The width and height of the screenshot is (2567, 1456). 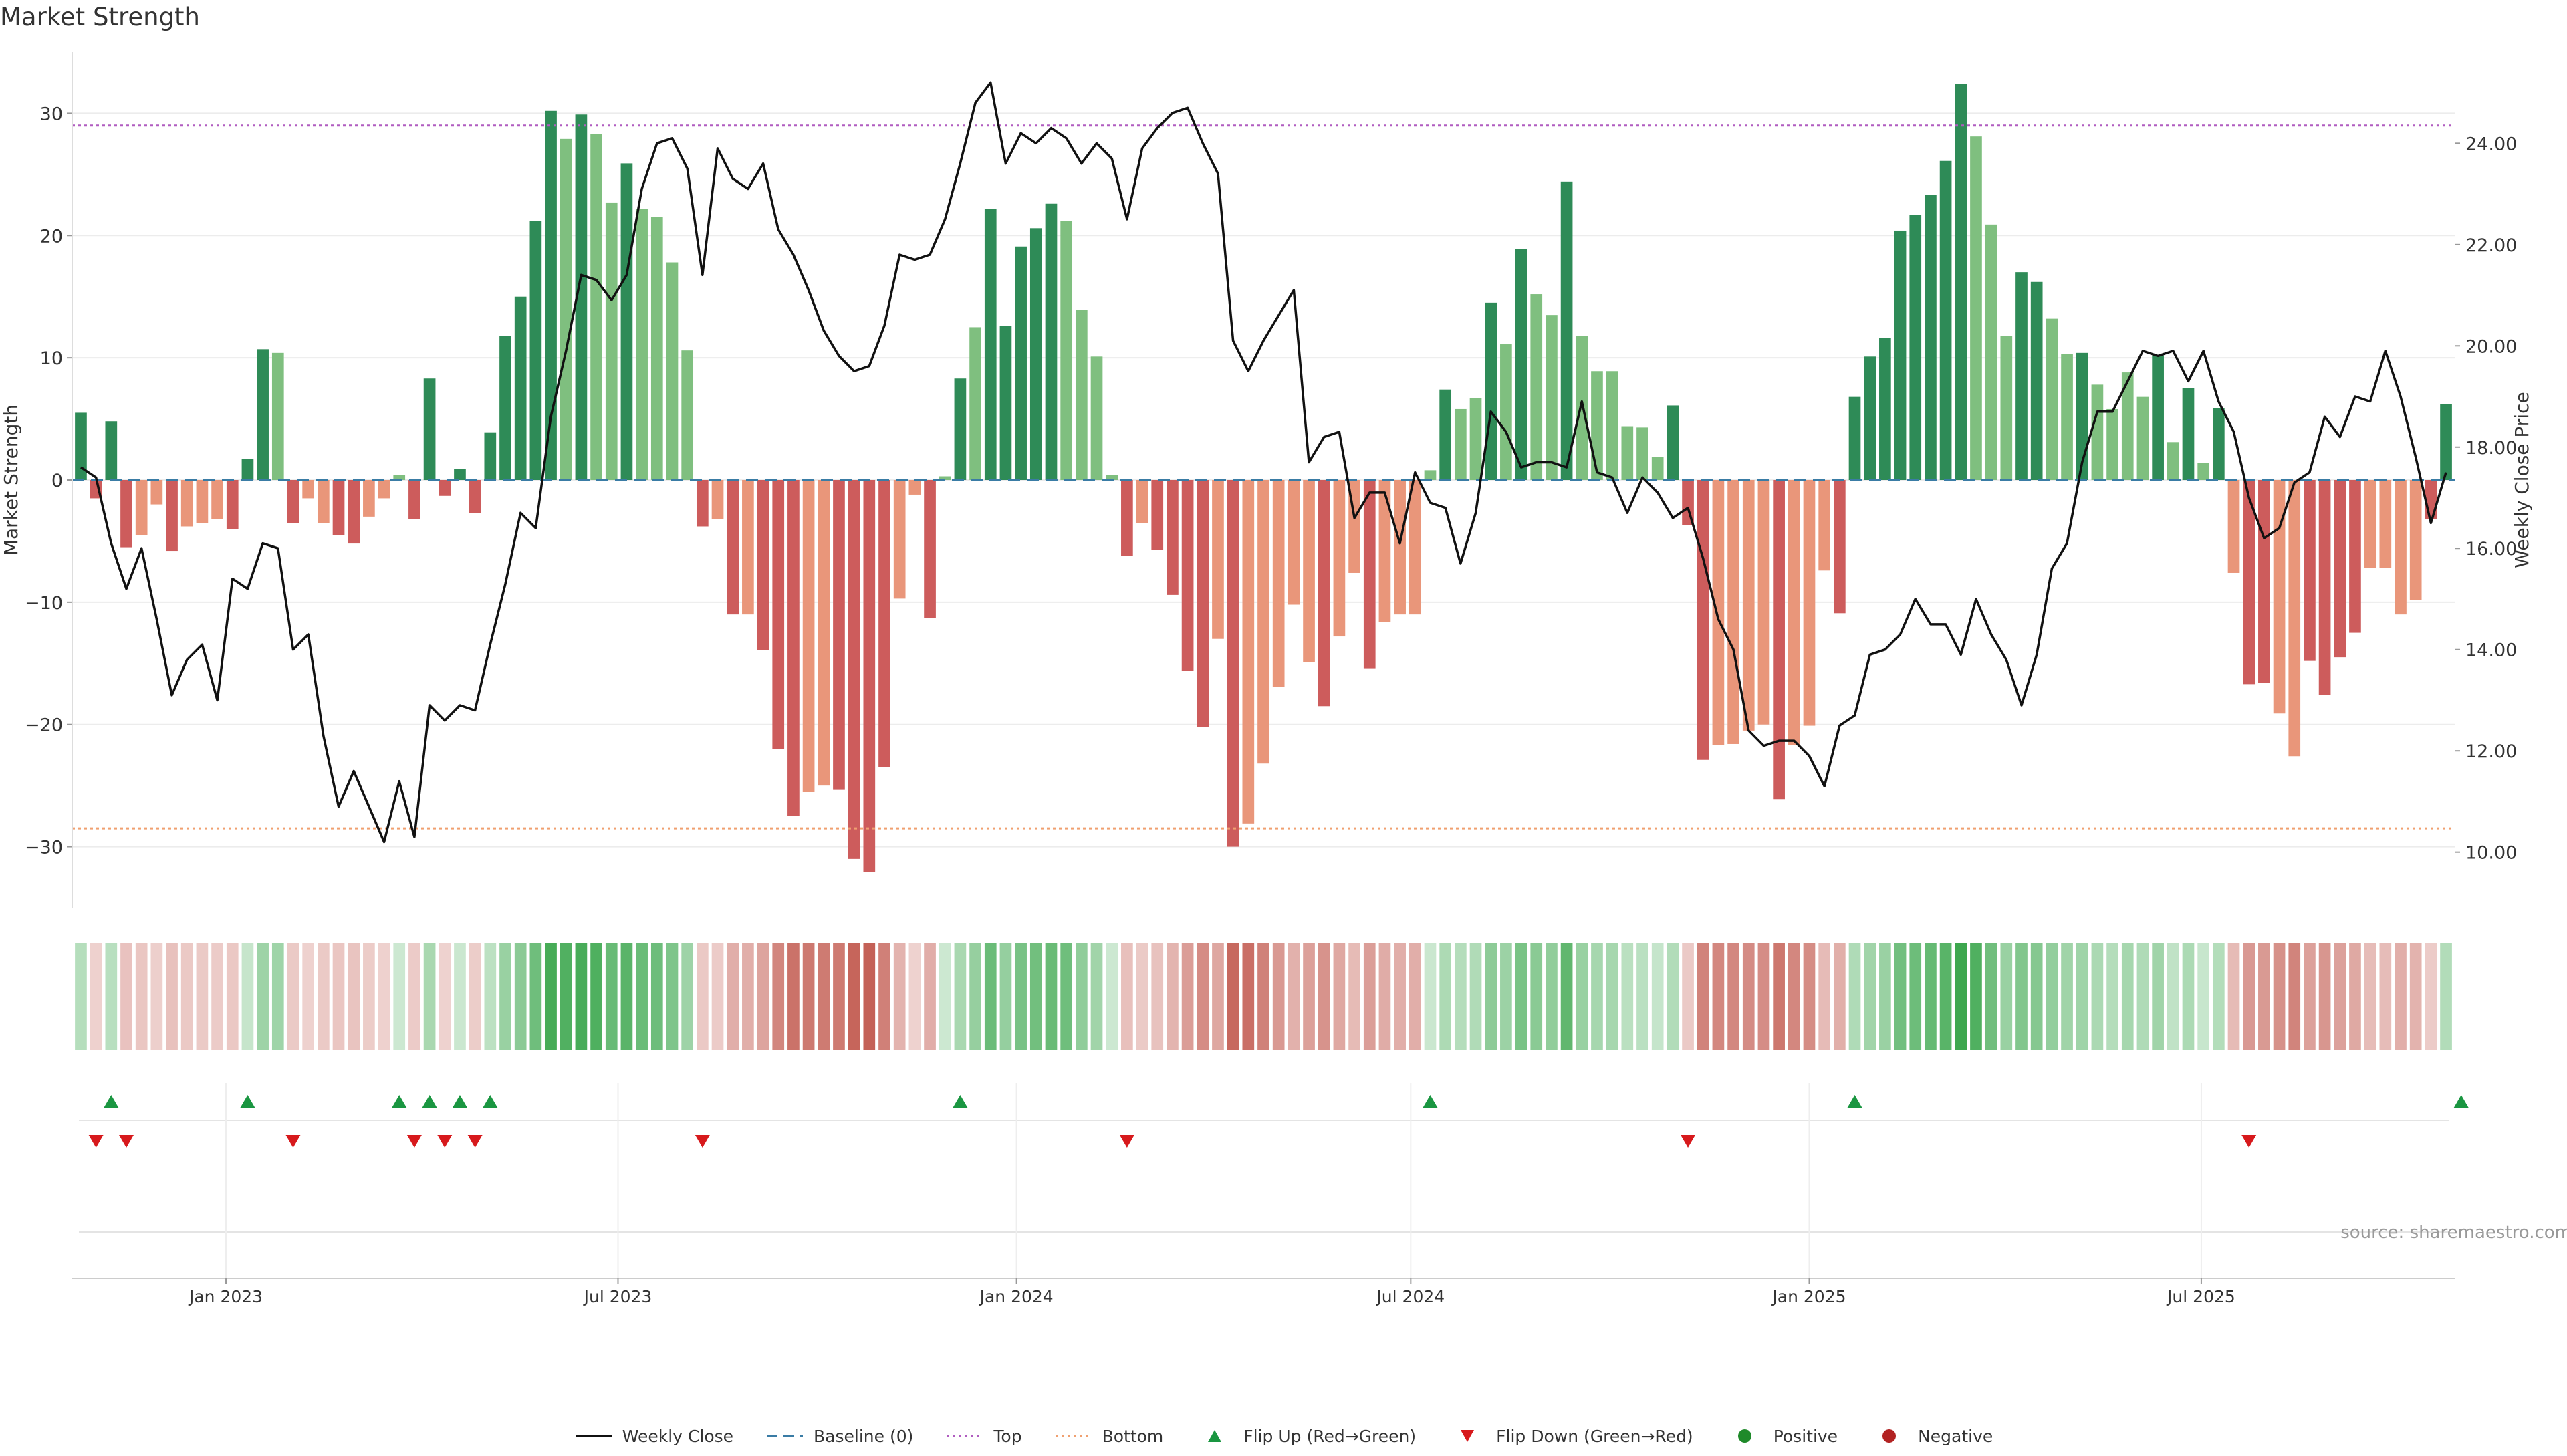 I want to click on legend-item-baseline: Baseline (0), so click(x=839, y=1436).